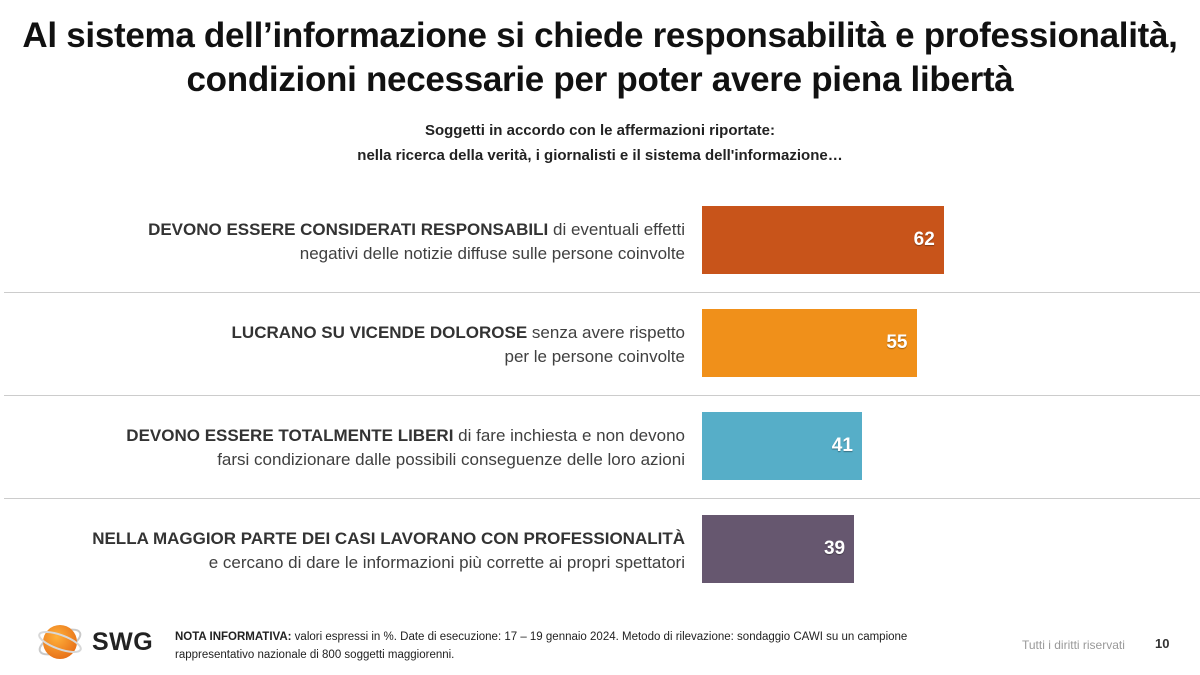 This screenshot has height=675, width=1200. What do you see at coordinates (569, 435) in the screenshot?
I see `category-label-rest: di fare inchiesta e non devono` at bounding box center [569, 435].